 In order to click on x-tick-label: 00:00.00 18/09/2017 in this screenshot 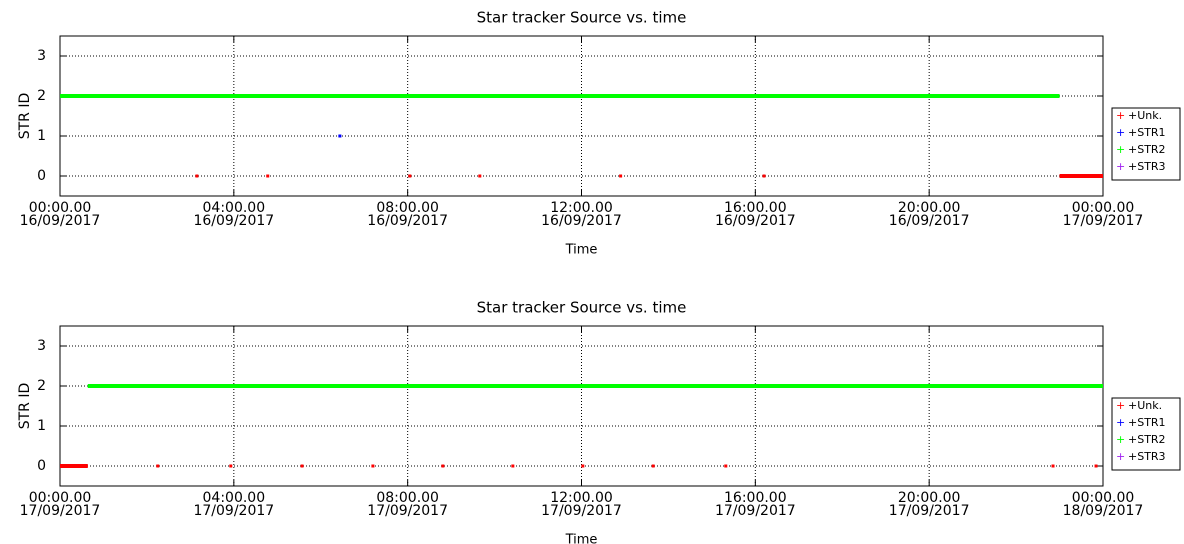, I will do `click(1103, 504)`.